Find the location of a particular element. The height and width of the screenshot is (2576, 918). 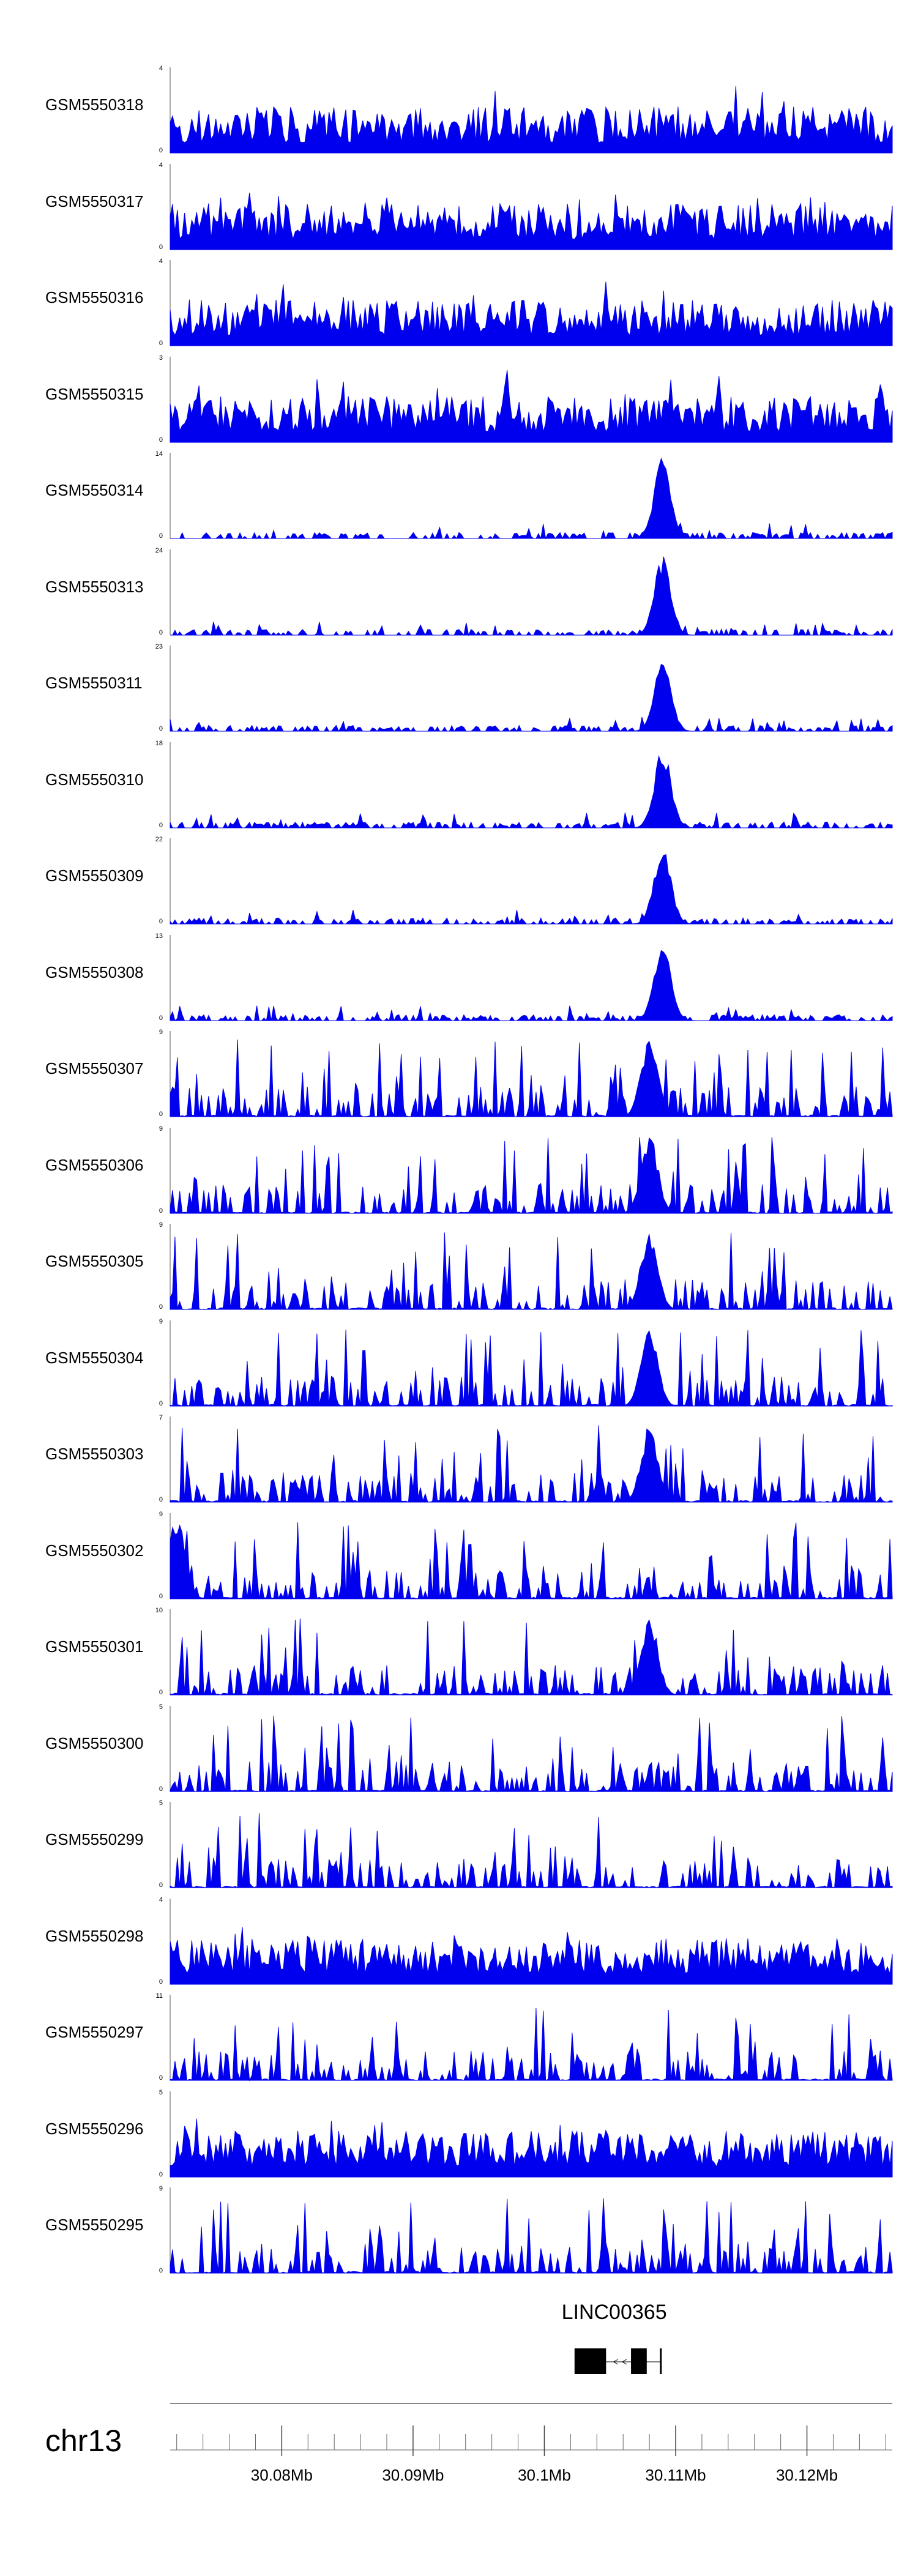

track-label: GSM5550314 is located at coordinates (94, 490).